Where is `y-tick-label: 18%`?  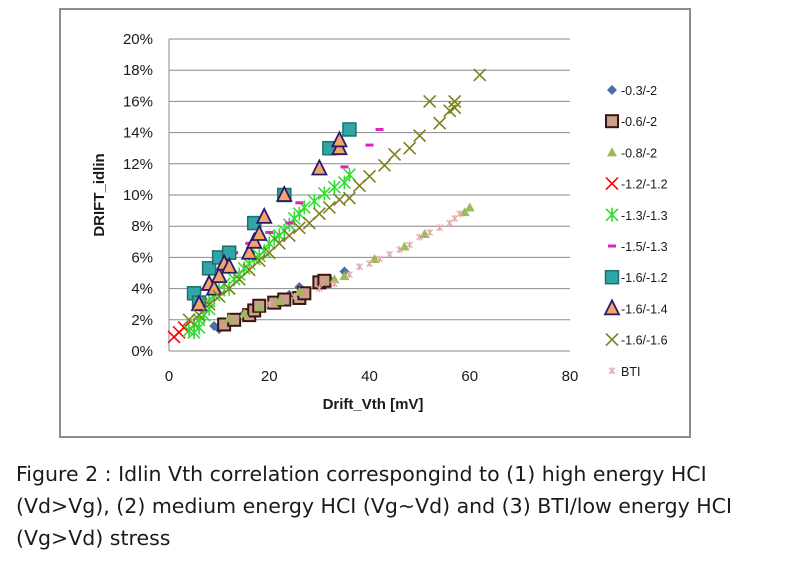 y-tick-label: 18% is located at coordinates (138, 70).